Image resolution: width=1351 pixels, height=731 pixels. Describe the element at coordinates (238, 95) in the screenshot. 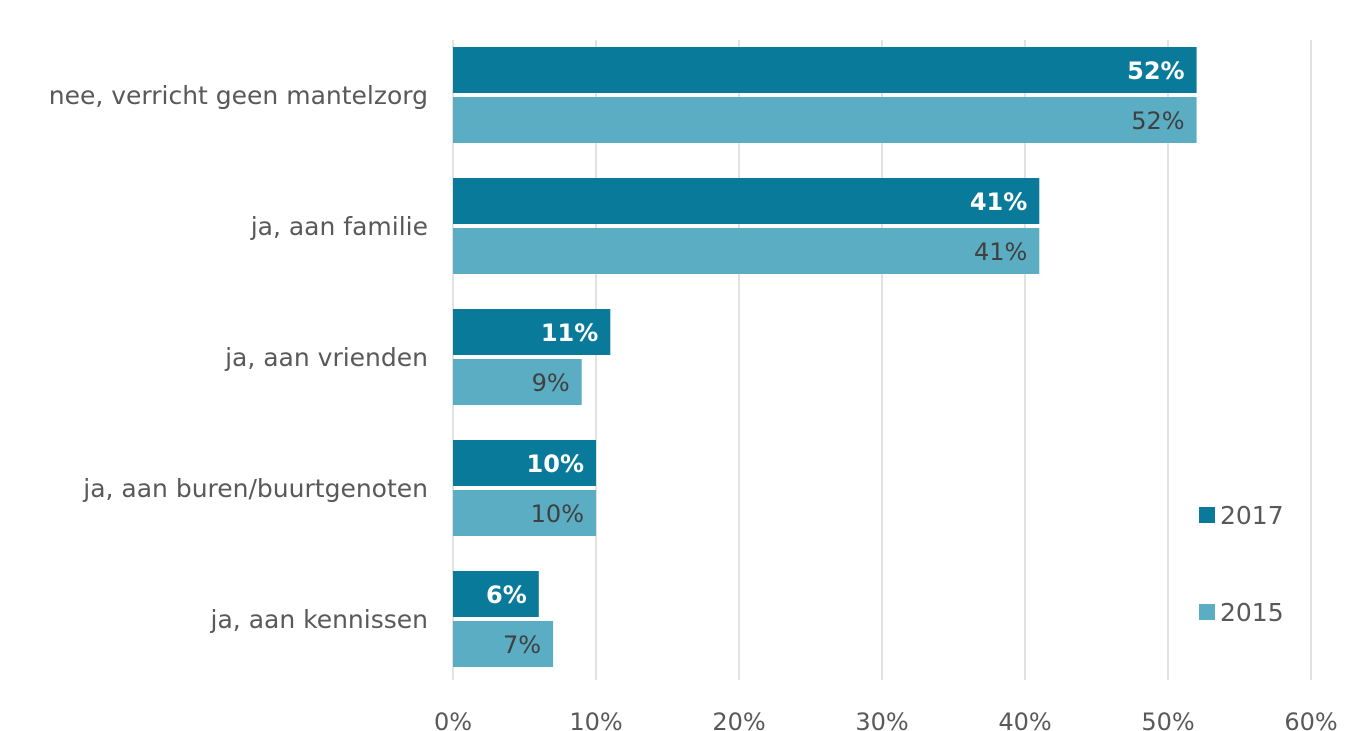

I see `category-label-0: nee, verricht geen mantelzorg` at that location.